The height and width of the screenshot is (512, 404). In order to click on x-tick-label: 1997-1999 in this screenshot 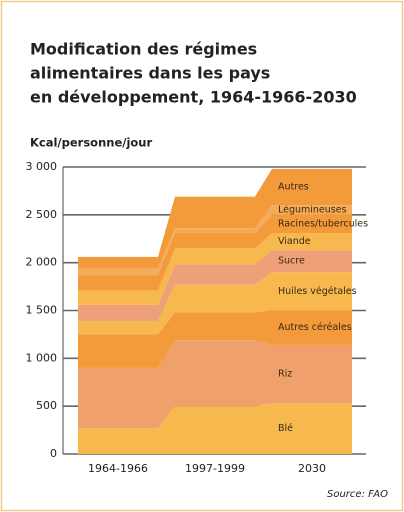, I will do `click(215, 468)`.